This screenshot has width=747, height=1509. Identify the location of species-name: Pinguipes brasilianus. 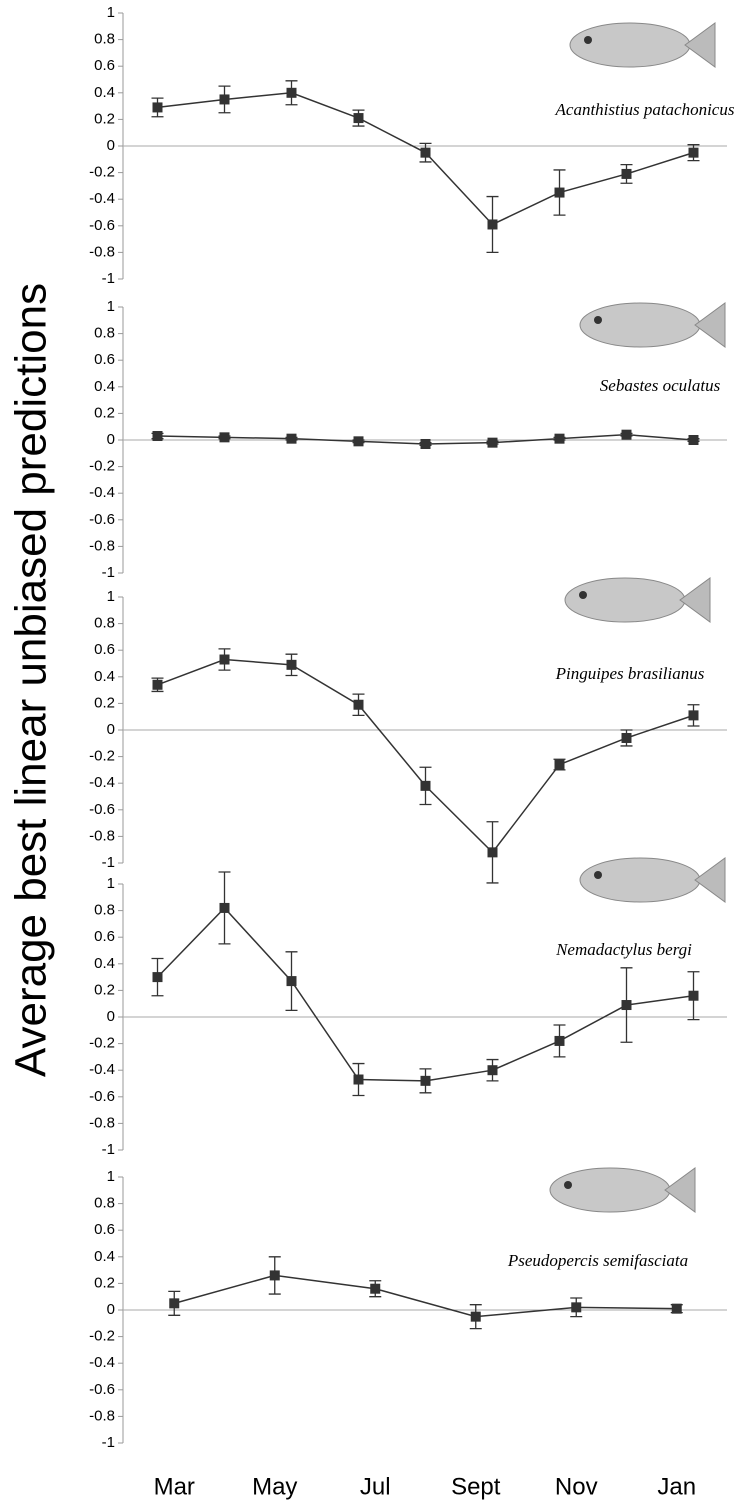
(630, 673).